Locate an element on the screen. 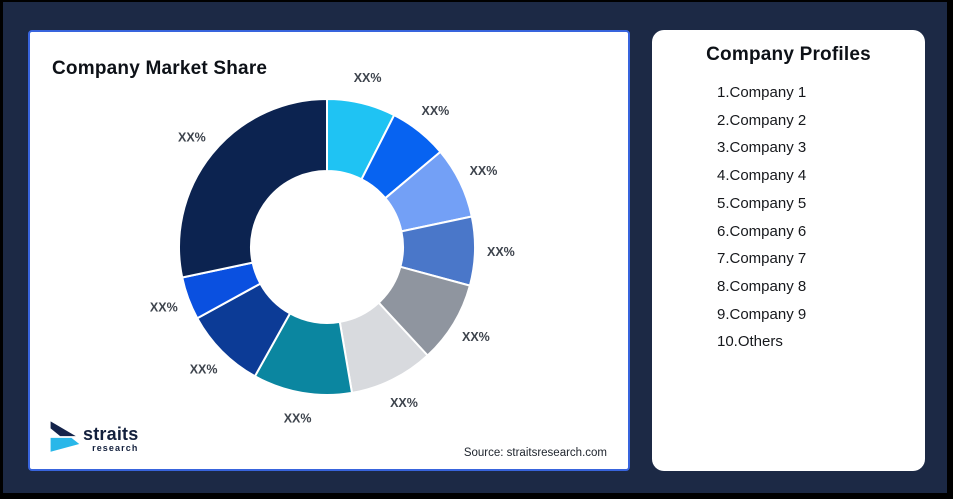  list-item: 5.Company 5 is located at coordinates (762, 203).